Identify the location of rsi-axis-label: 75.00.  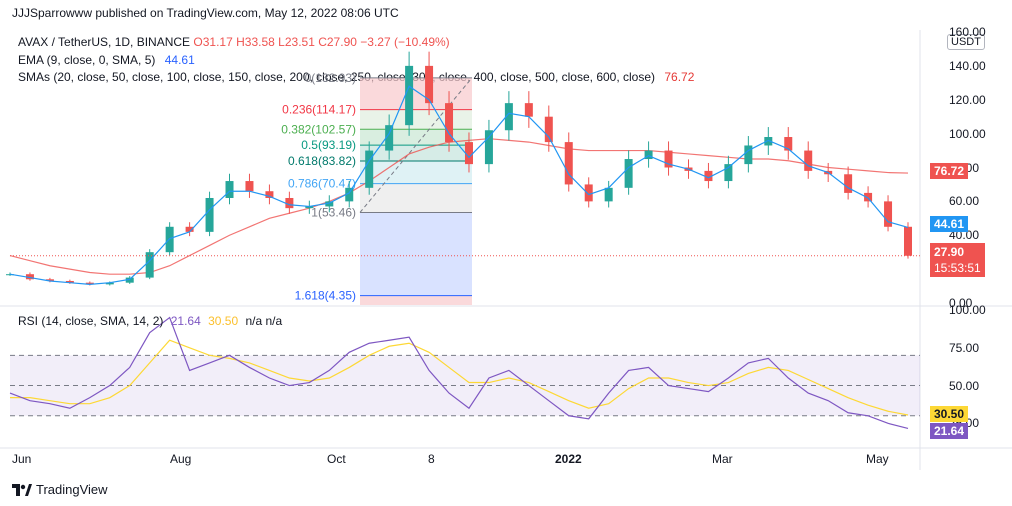
(964, 347).